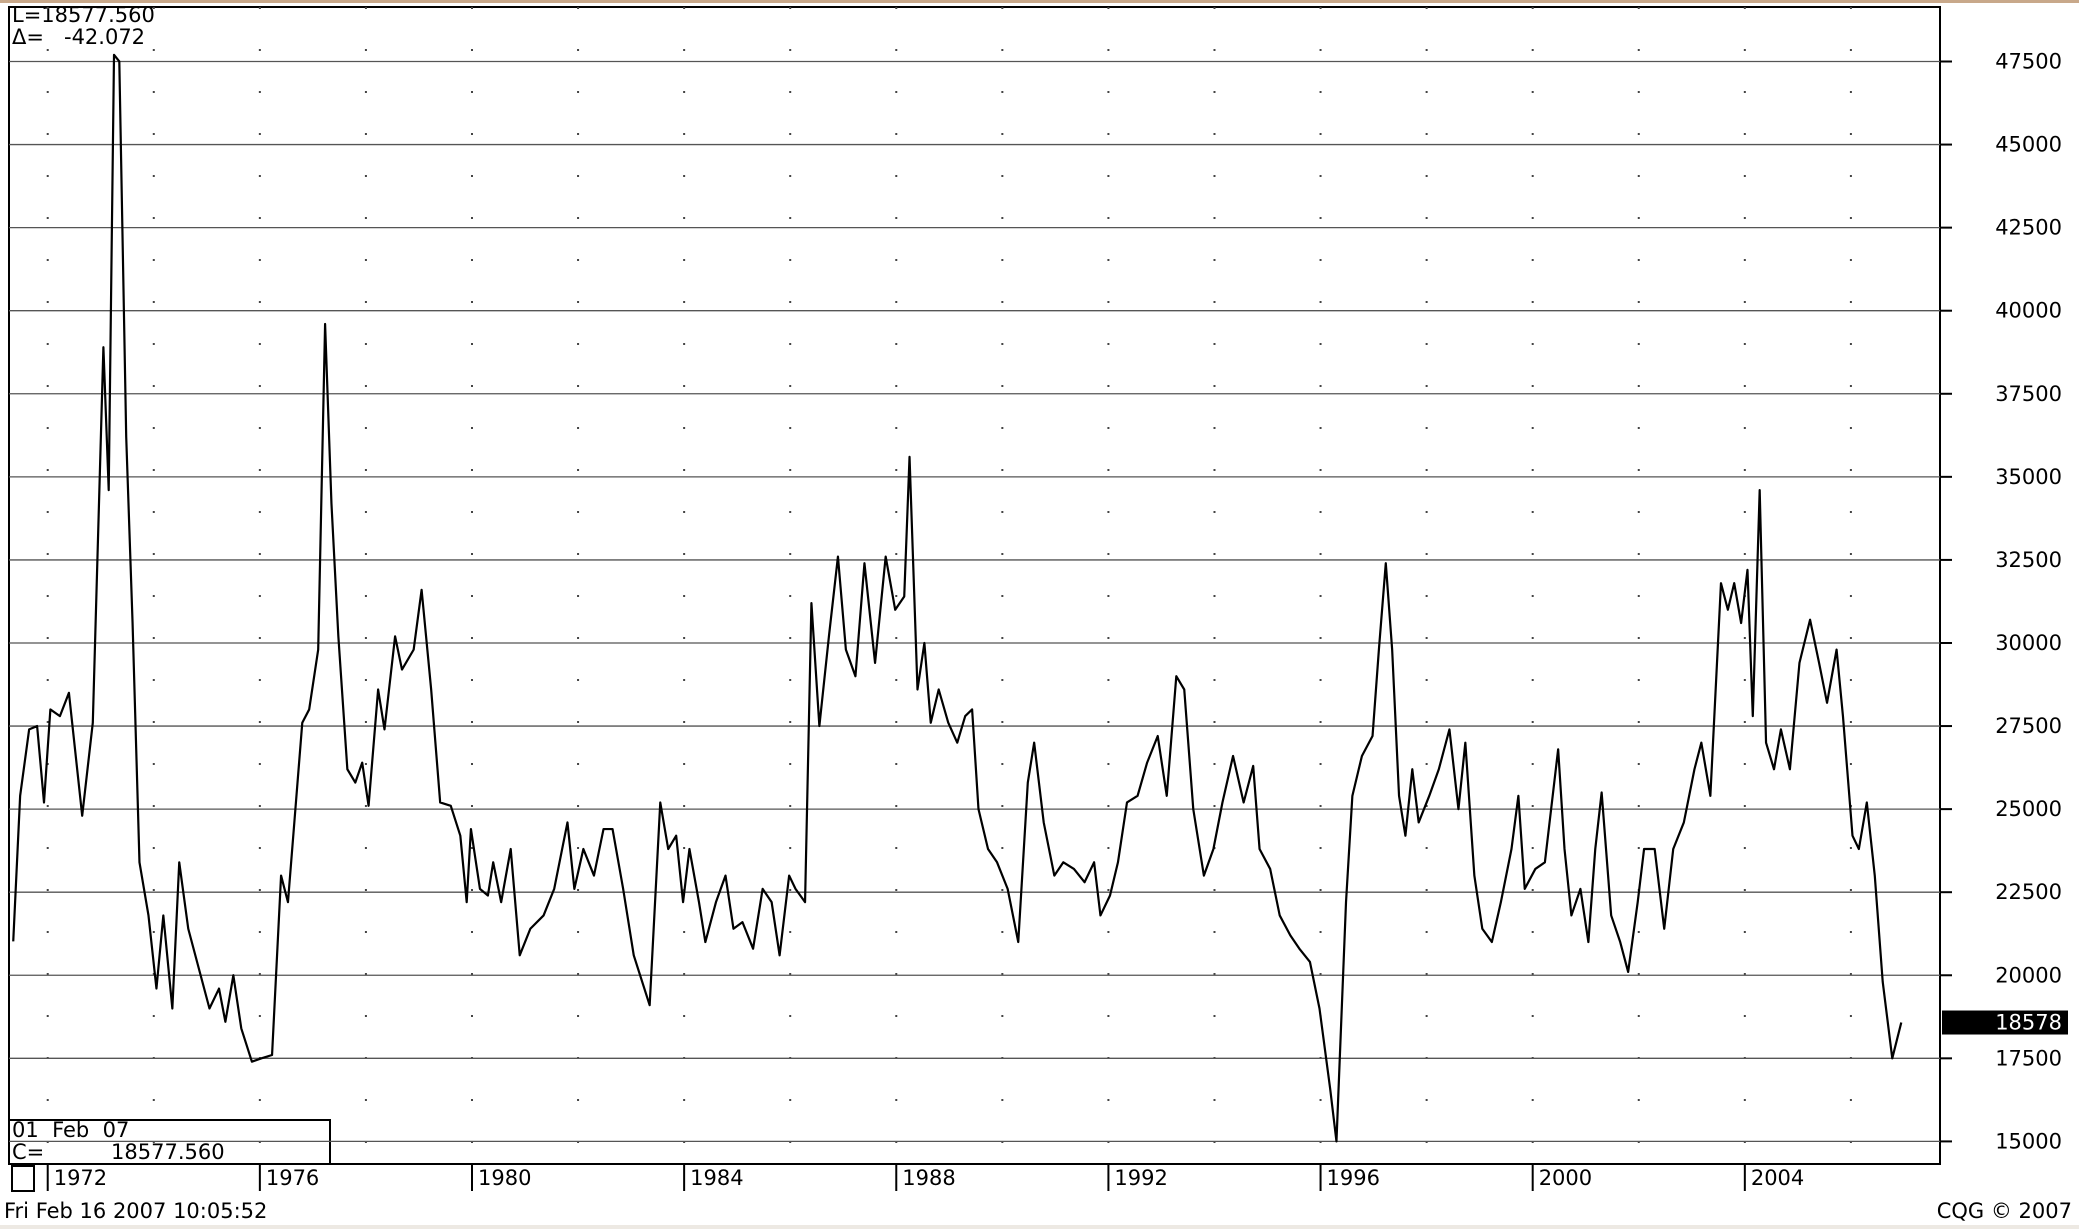  I want to click on y-tick-label: 15000, so click(2028, 1141).